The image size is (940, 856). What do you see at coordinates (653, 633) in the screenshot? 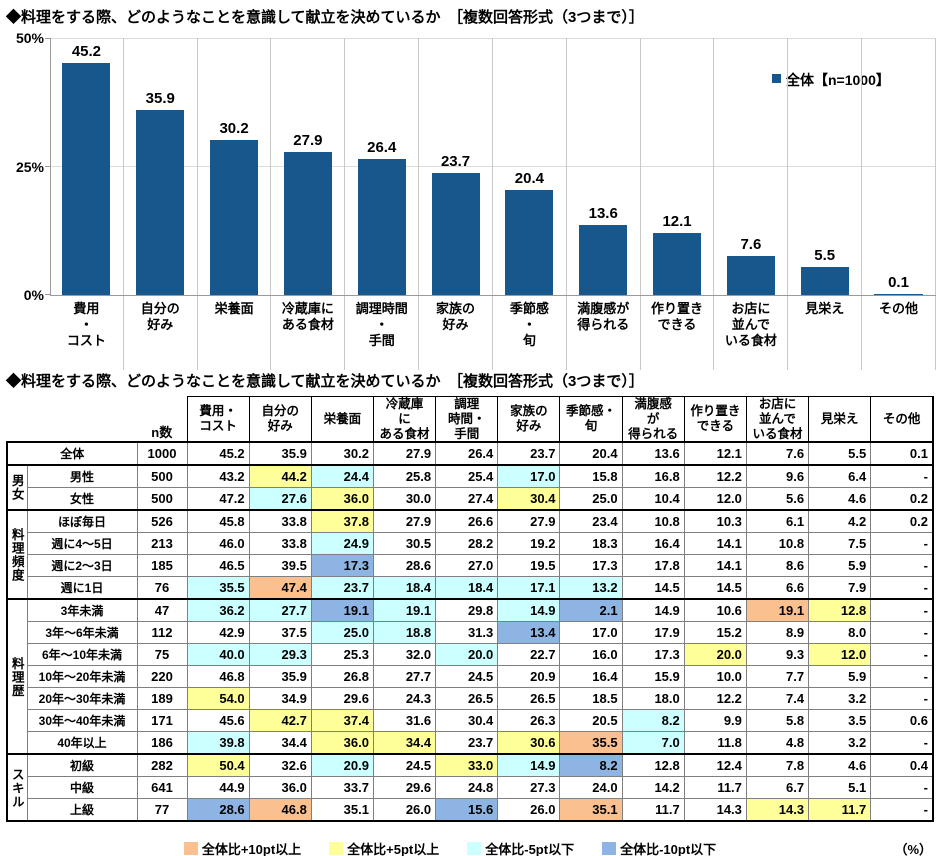
I see `value-cell: 17.9` at bounding box center [653, 633].